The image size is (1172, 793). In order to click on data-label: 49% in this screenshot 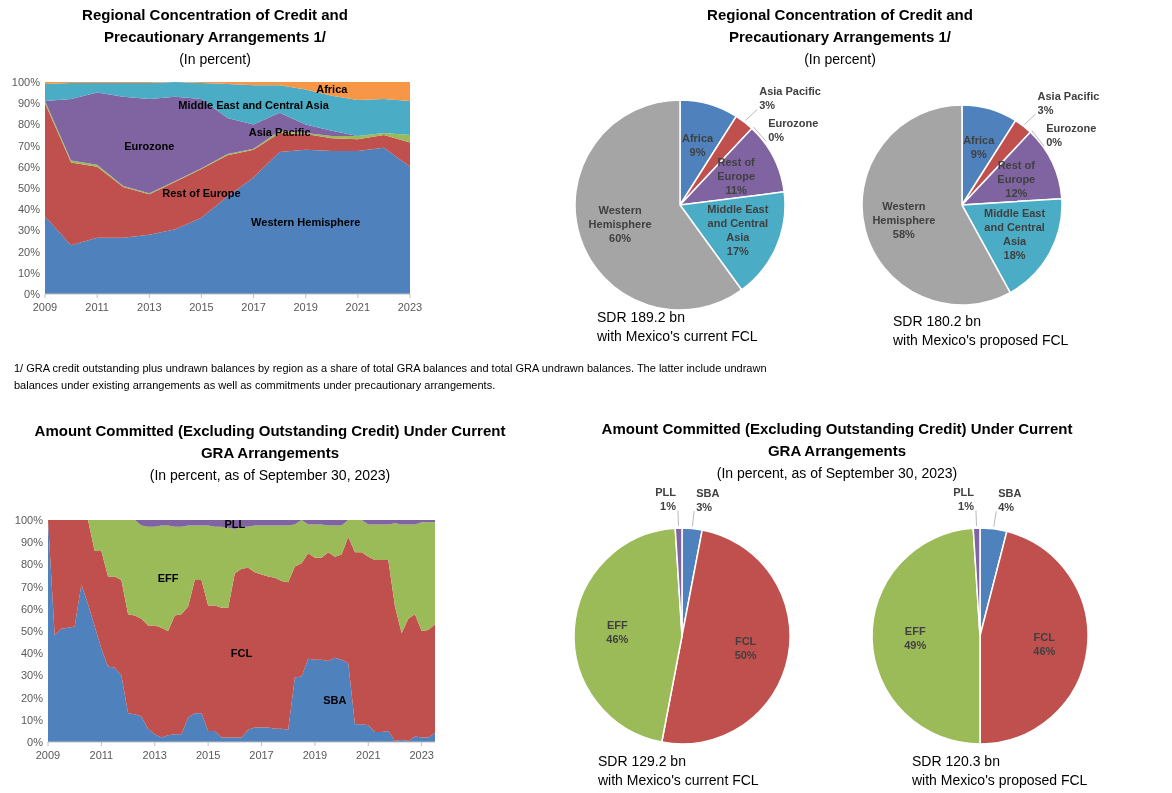, I will do `click(915, 645)`.